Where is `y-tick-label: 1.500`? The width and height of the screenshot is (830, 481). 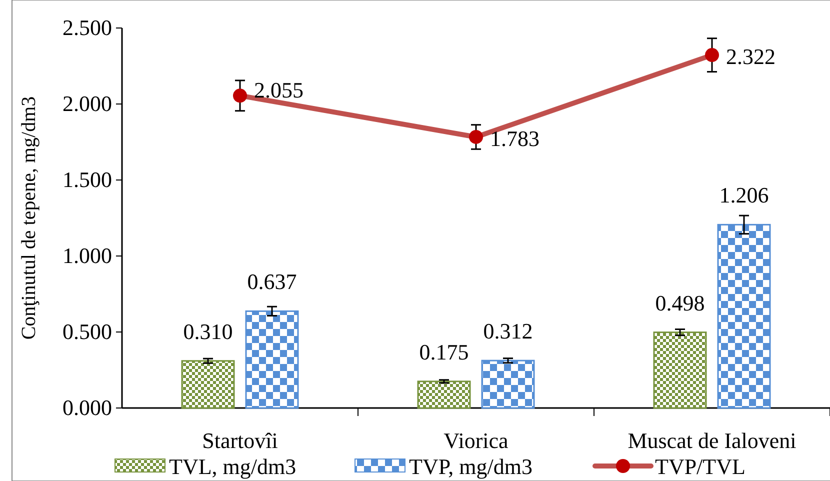 y-tick-label: 1.500 is located at coordinates (87, 179).